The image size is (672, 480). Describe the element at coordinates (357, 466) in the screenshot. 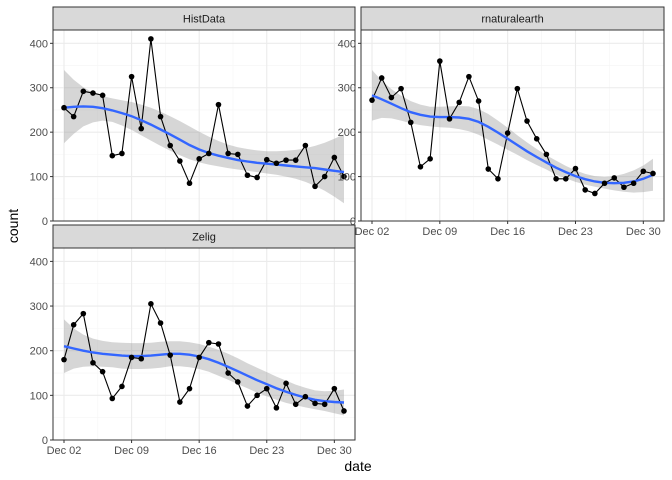

I see `x-axis-title: date` at that location.